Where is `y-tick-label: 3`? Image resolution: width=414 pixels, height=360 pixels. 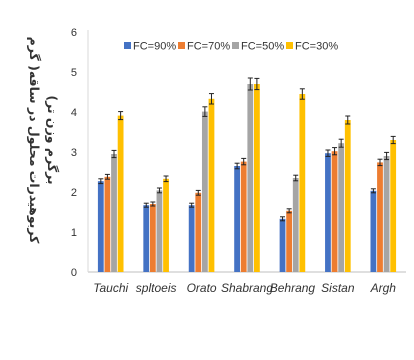 y-tick-label: 3 is located at coordinates (74, 153).